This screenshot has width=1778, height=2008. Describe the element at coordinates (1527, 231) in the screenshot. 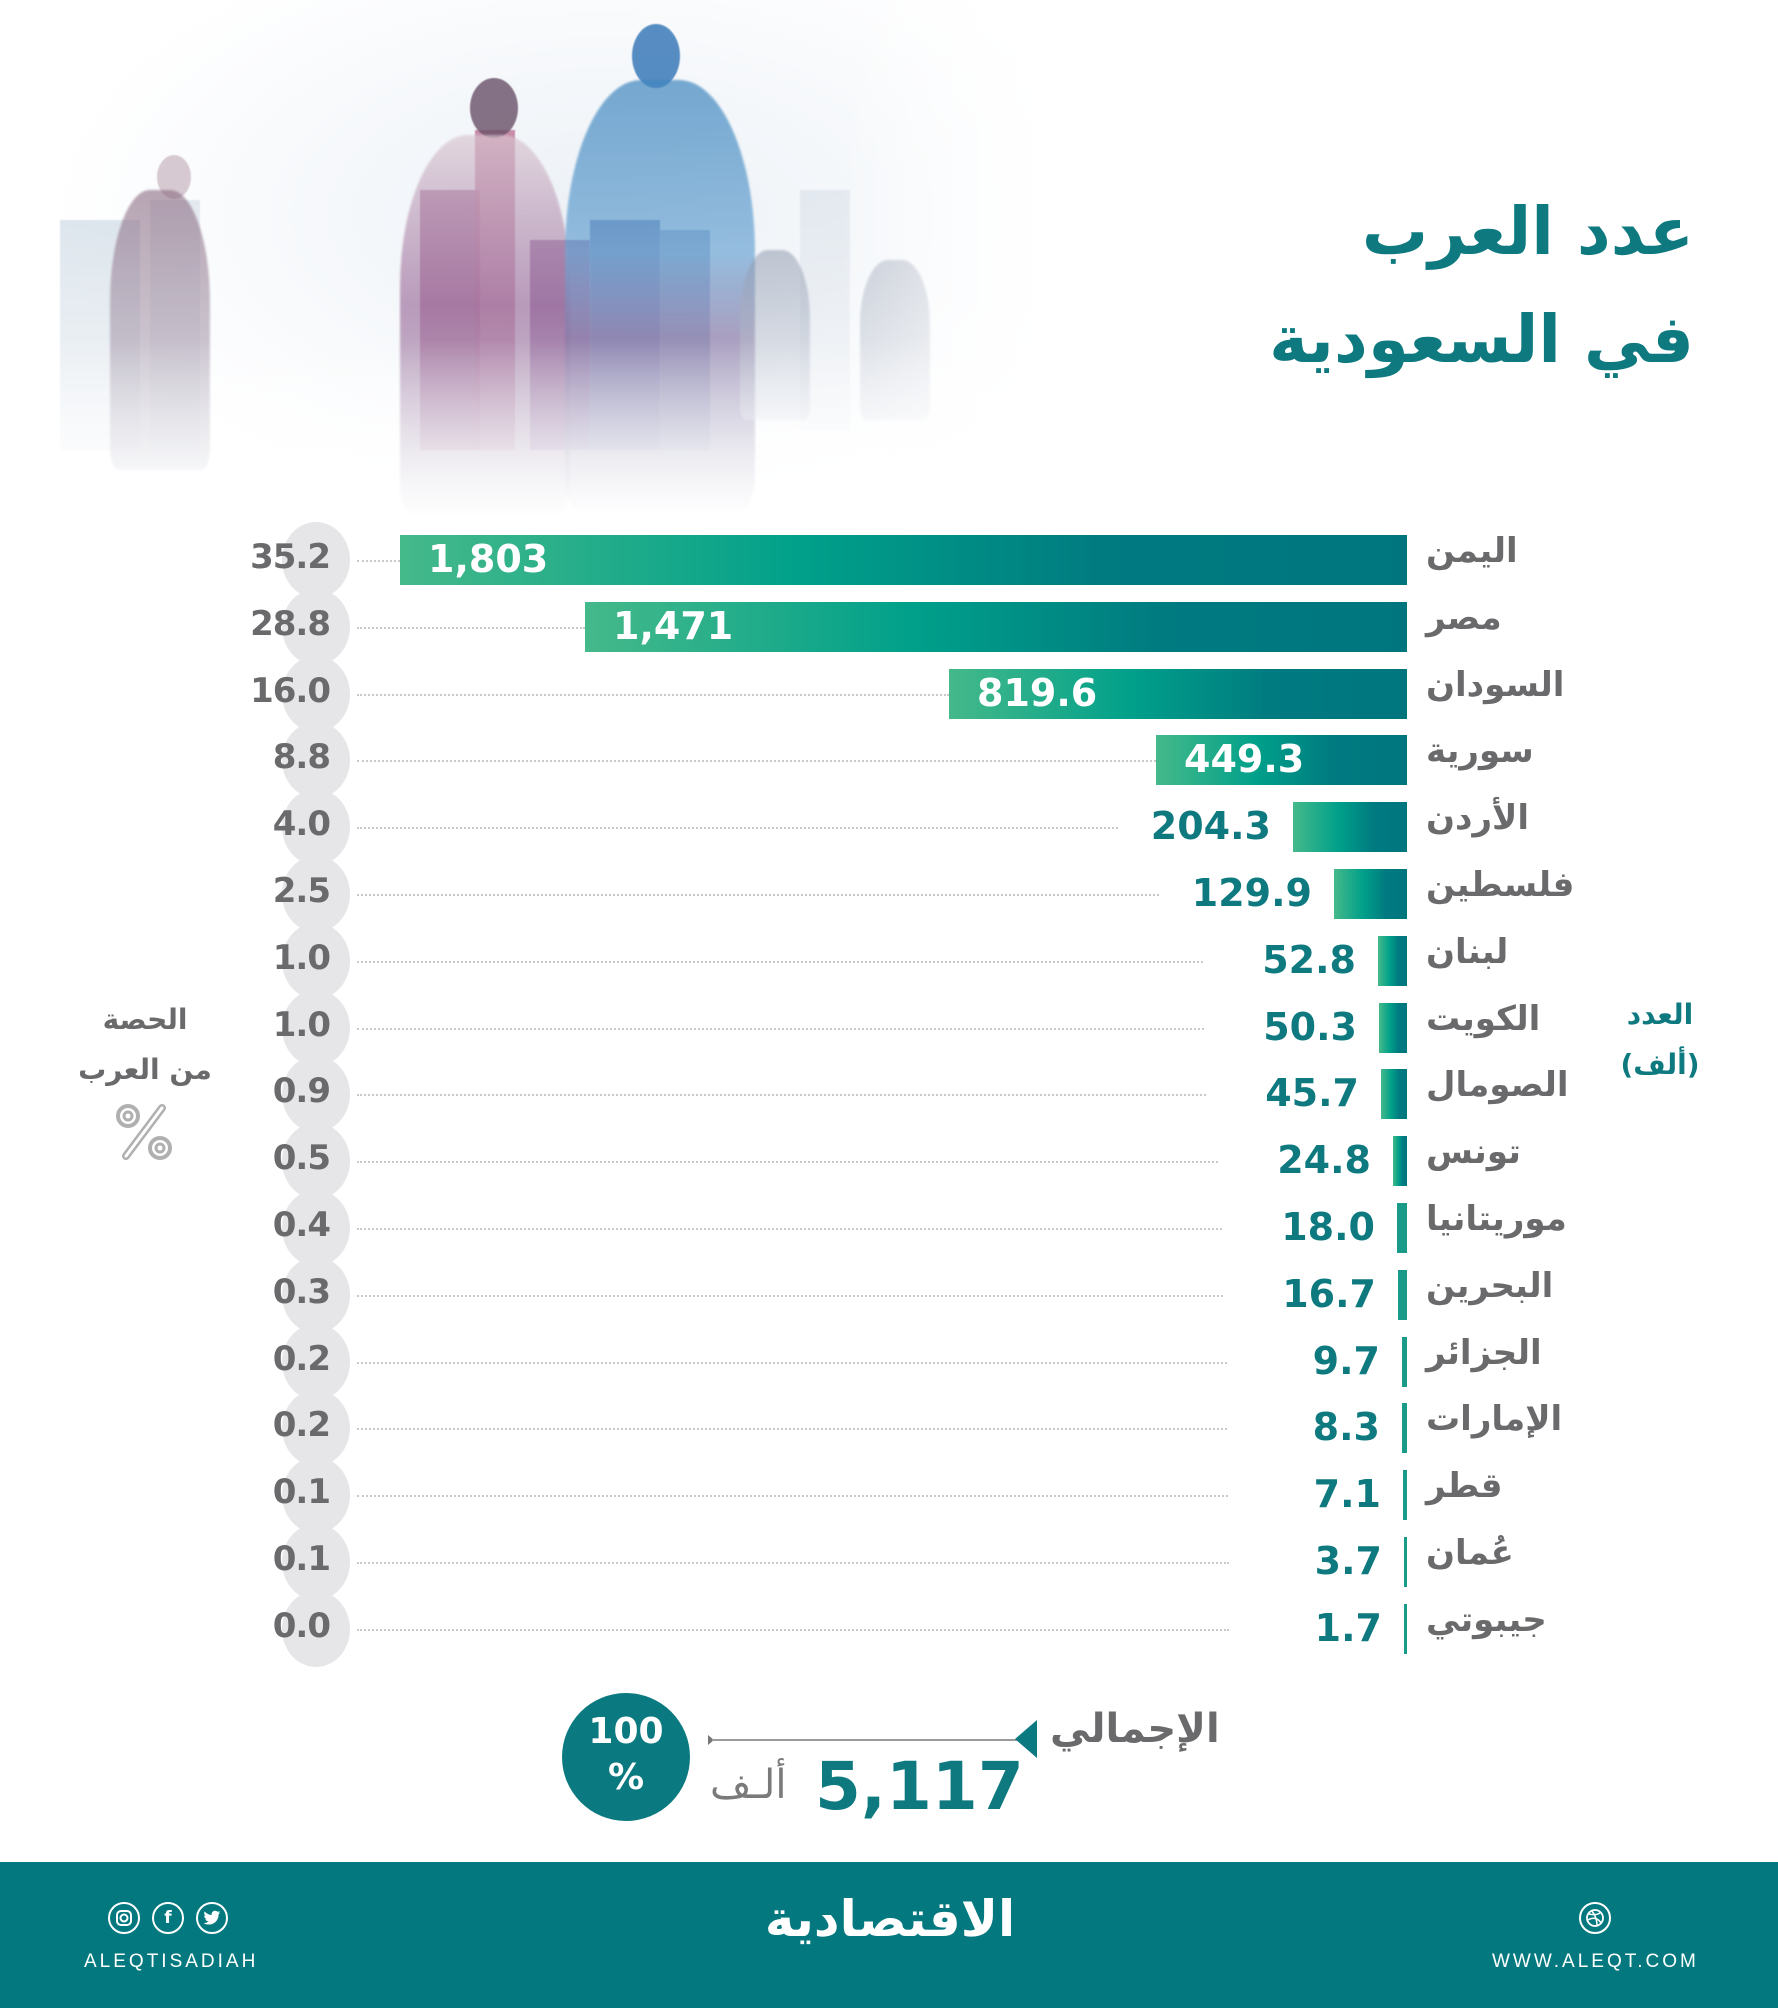

I see `title-line-1: عدد العرب` at that location.